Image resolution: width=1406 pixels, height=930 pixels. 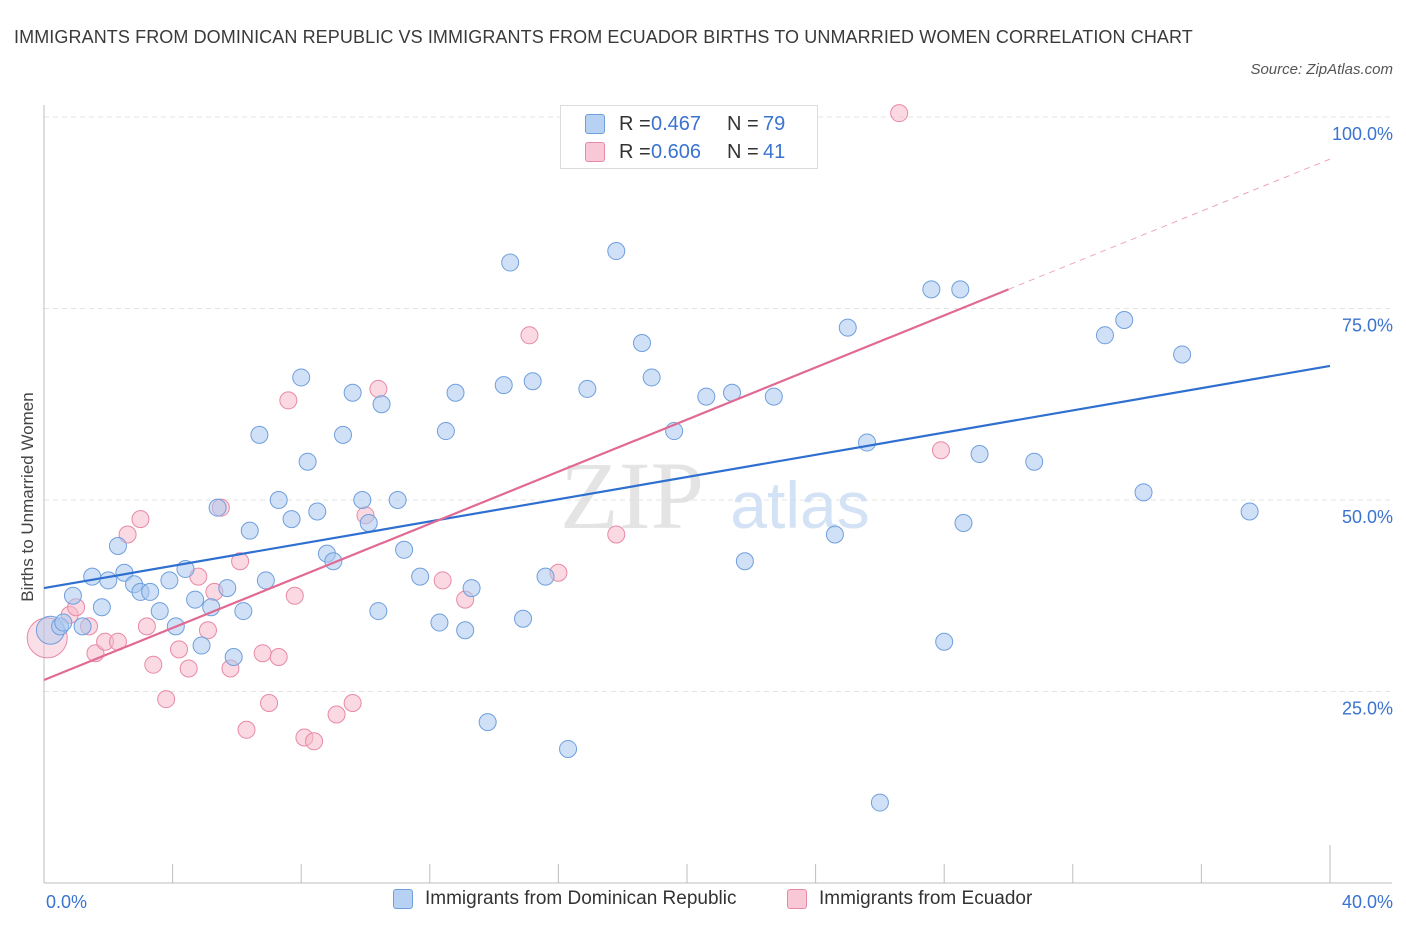 What do you see at coordinates (1367, 326) in the screenshot?
I see `y-tick-label: 75.0%` at bounding box center [1367, 326].